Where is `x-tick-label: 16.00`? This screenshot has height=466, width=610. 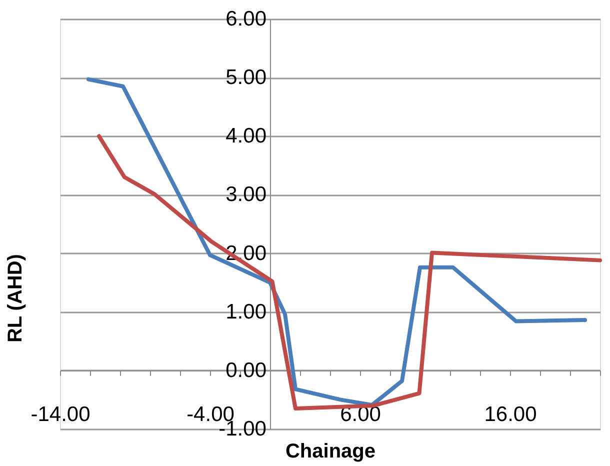
x-tick-label: 16.00 is located at coordinates (510, 414).